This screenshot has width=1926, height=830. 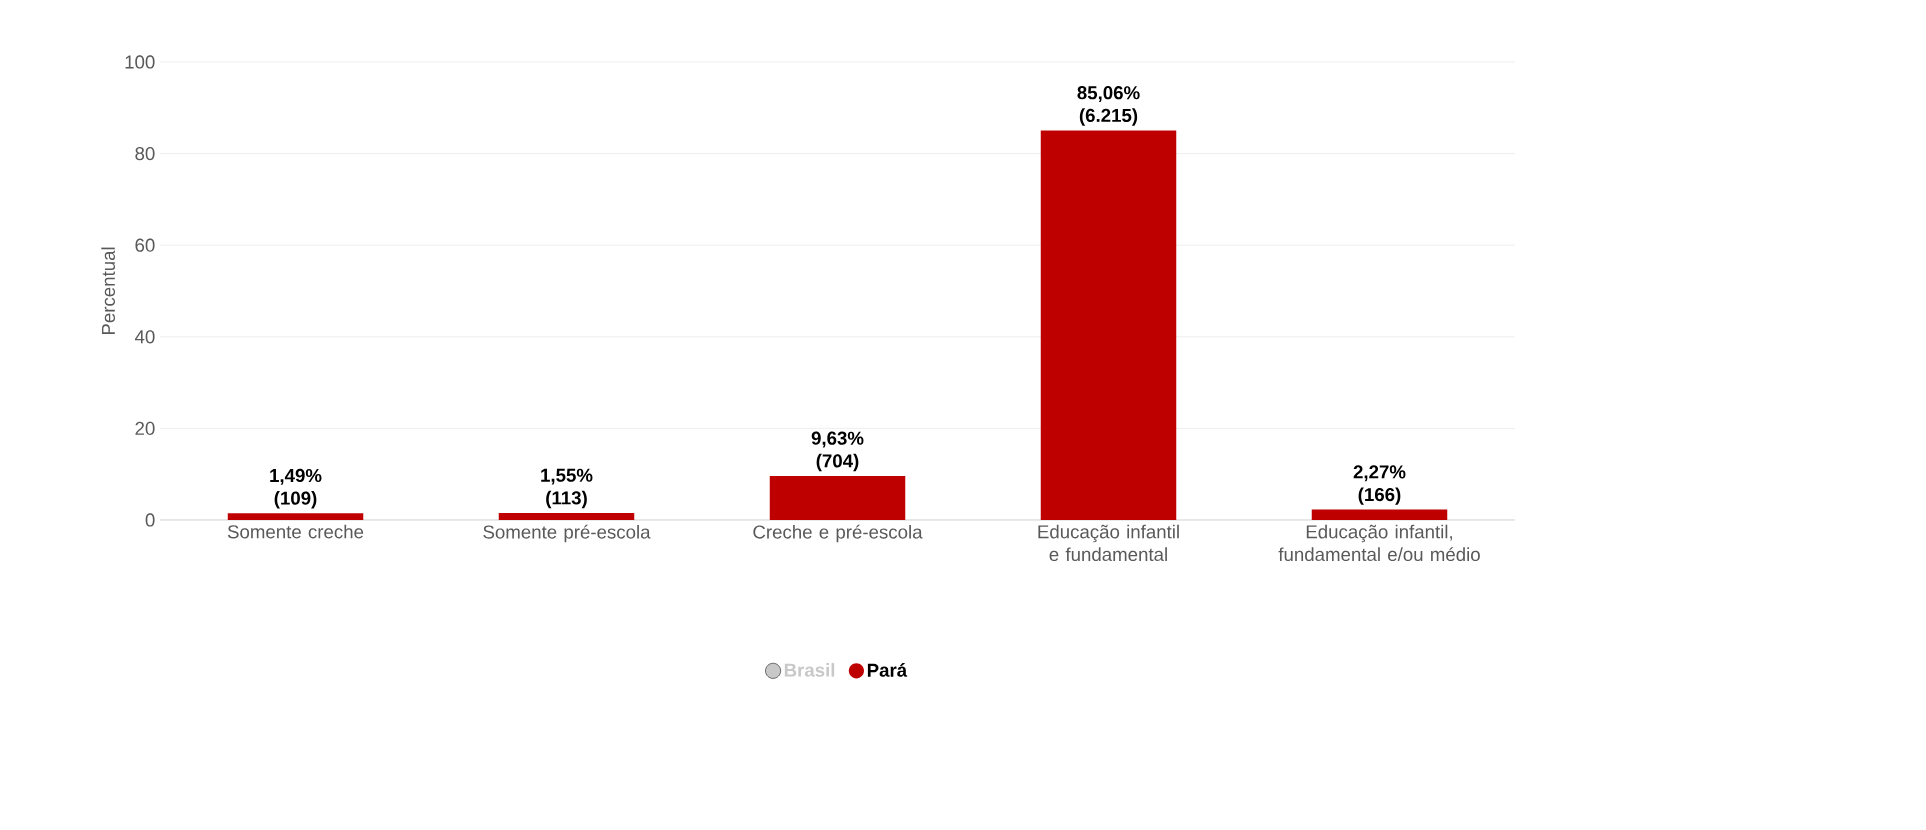 What do you see at coordinates (144, 337) in the screenshot?
I see `y-tick-label: 40` at bounding box center [144, 337].